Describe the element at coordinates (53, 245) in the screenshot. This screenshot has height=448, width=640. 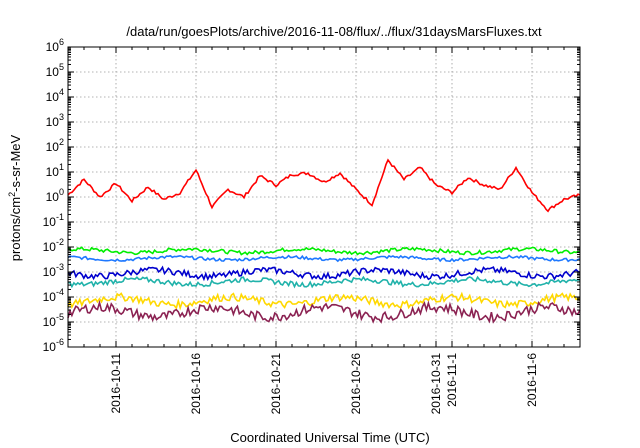
I see `y-tick-label: 10⁻²` at that location.